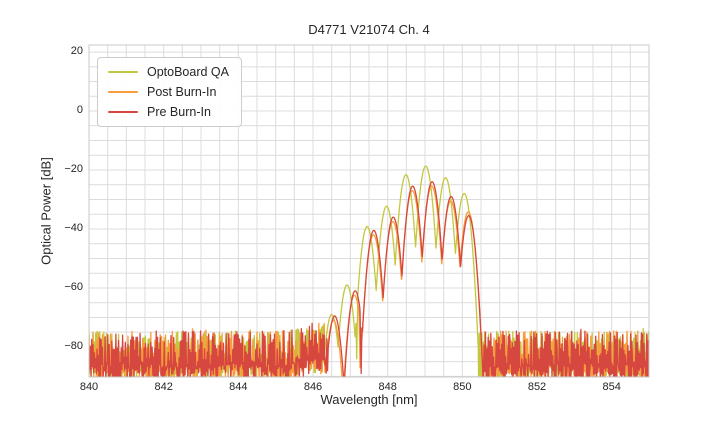  What do you see at coordinates (611, 387) in the screenshot?
I see `x-tick-label: 854` at bounding box center [611, 387].